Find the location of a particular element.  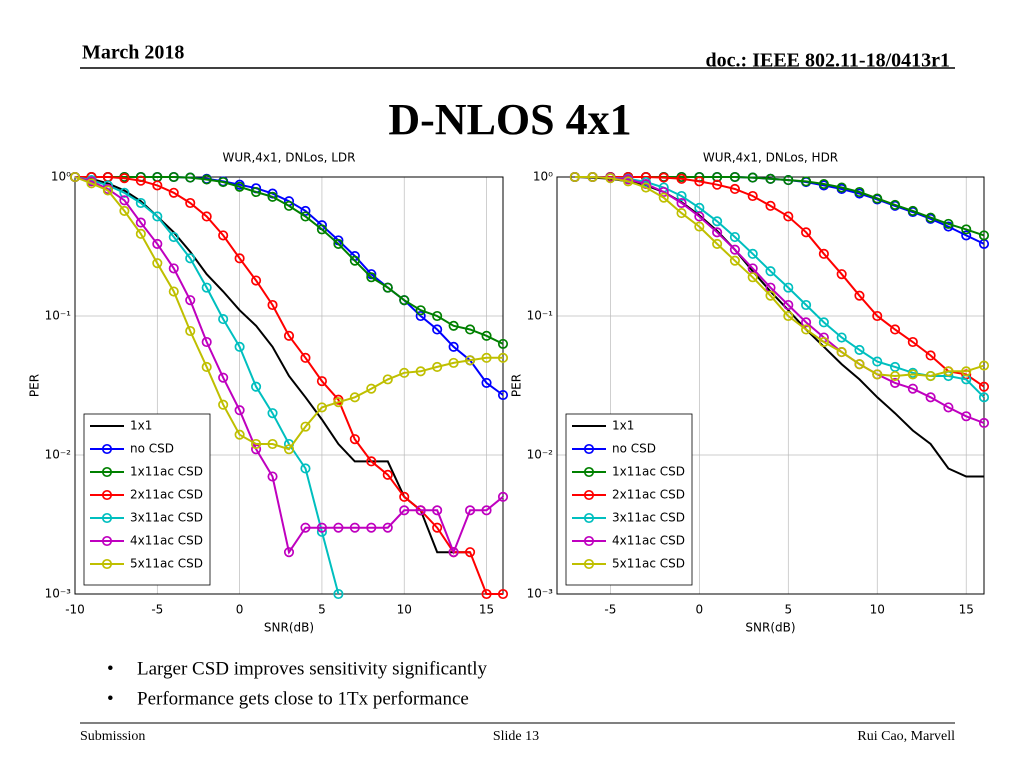

x-tick-label: -5 is located at coordinates (610, 610).